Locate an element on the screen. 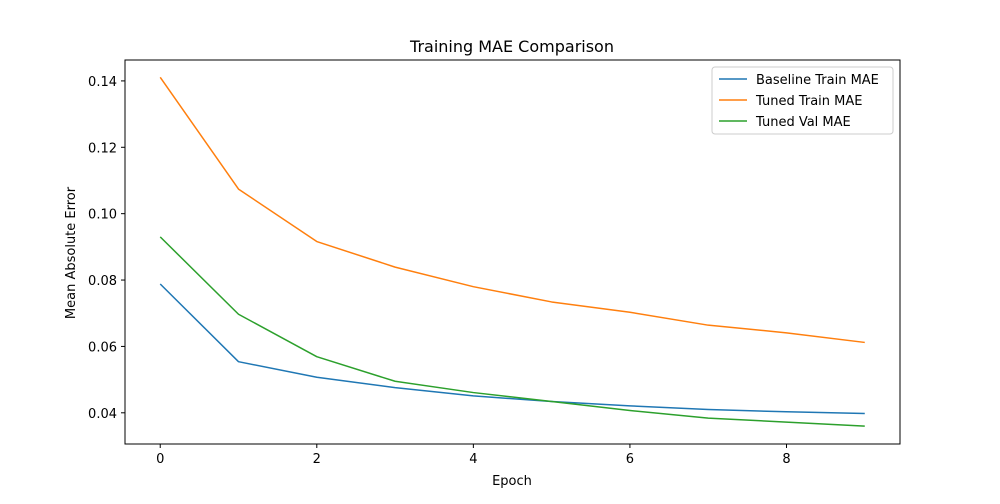 This screenshot has height=504, width=1000. x-tick-label: 2 is located at coordinates (317, 459).